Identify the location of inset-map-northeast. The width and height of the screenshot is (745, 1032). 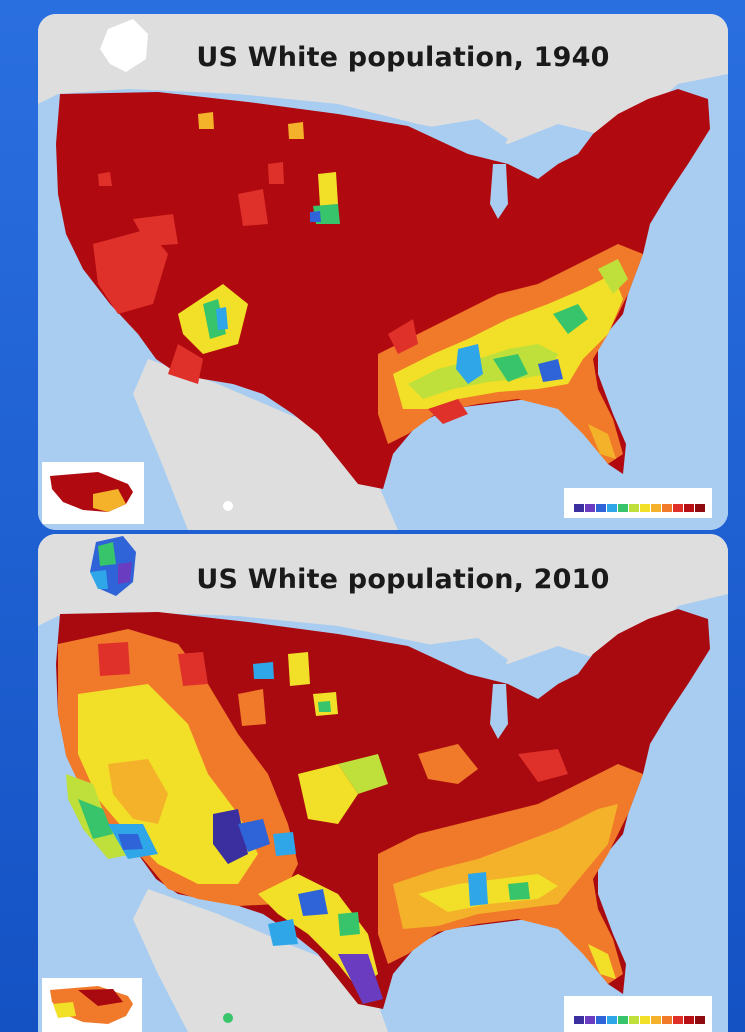
(100, 997).